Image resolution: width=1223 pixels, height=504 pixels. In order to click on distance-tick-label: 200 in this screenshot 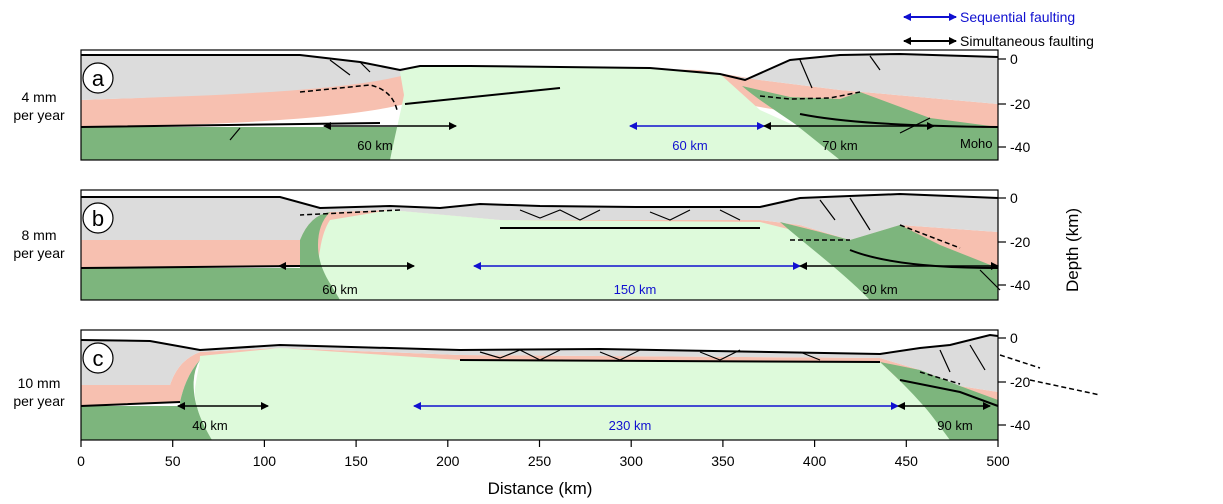, I will do `click(448, 461)`.